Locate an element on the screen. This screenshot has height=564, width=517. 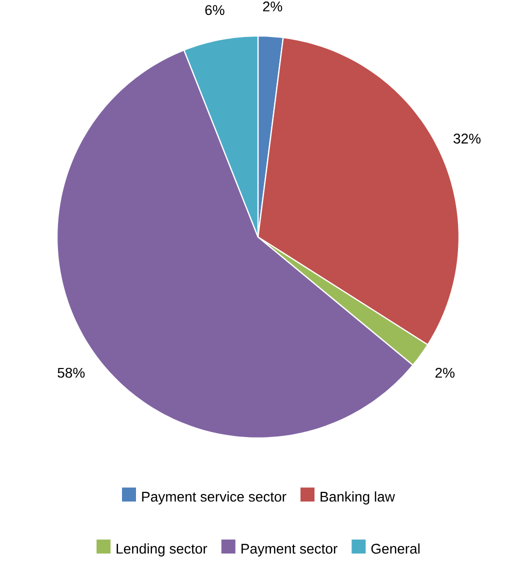
legend-label: Payment service sector is located at coordinates (214, 497).